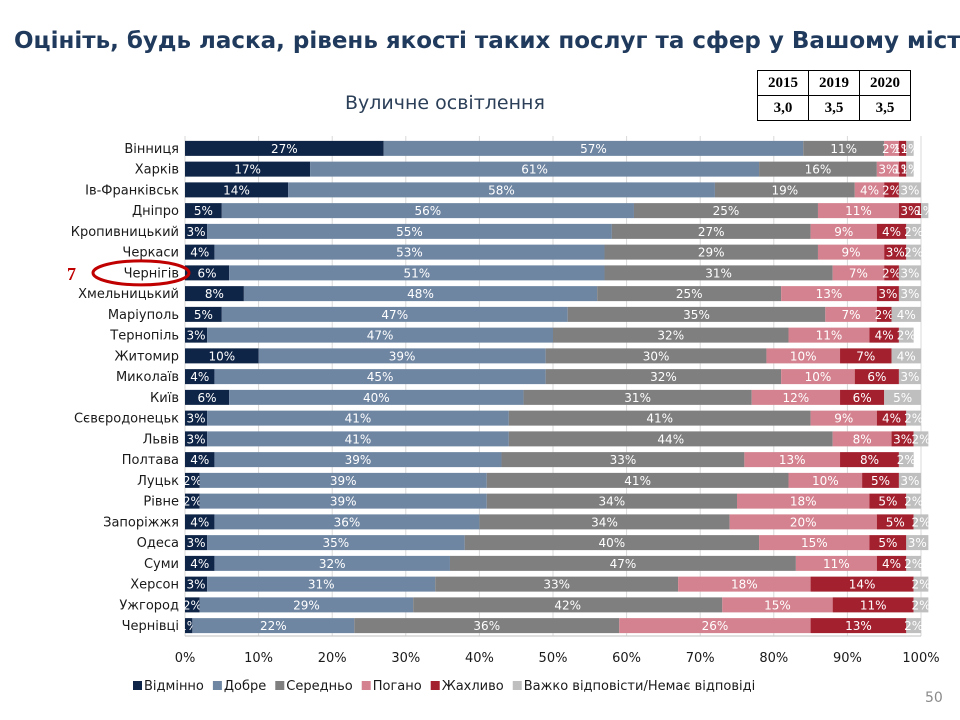  What do you see at coordinates (869, 460) in the screenshot?
I see `data-label: 8%` at bounding box center [869, 460].